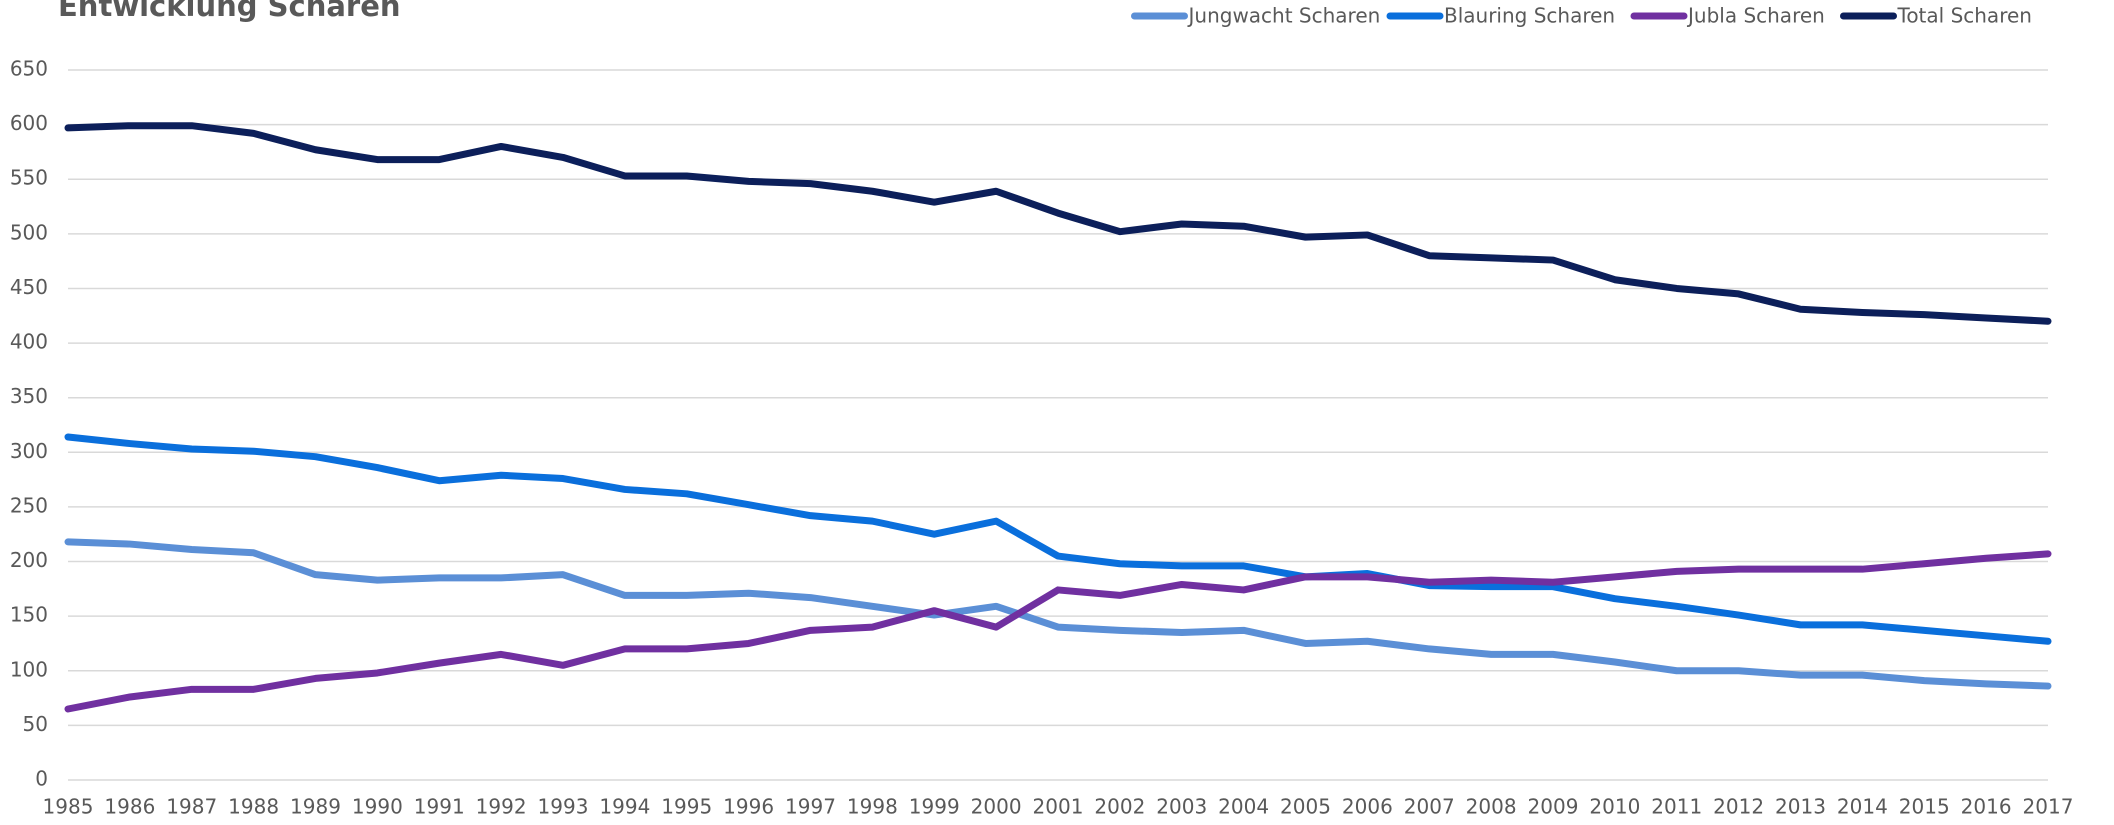  Describe the element at coordinates (810, 807) in the screenshot. I see `x-tick-label: 1997` at that location.